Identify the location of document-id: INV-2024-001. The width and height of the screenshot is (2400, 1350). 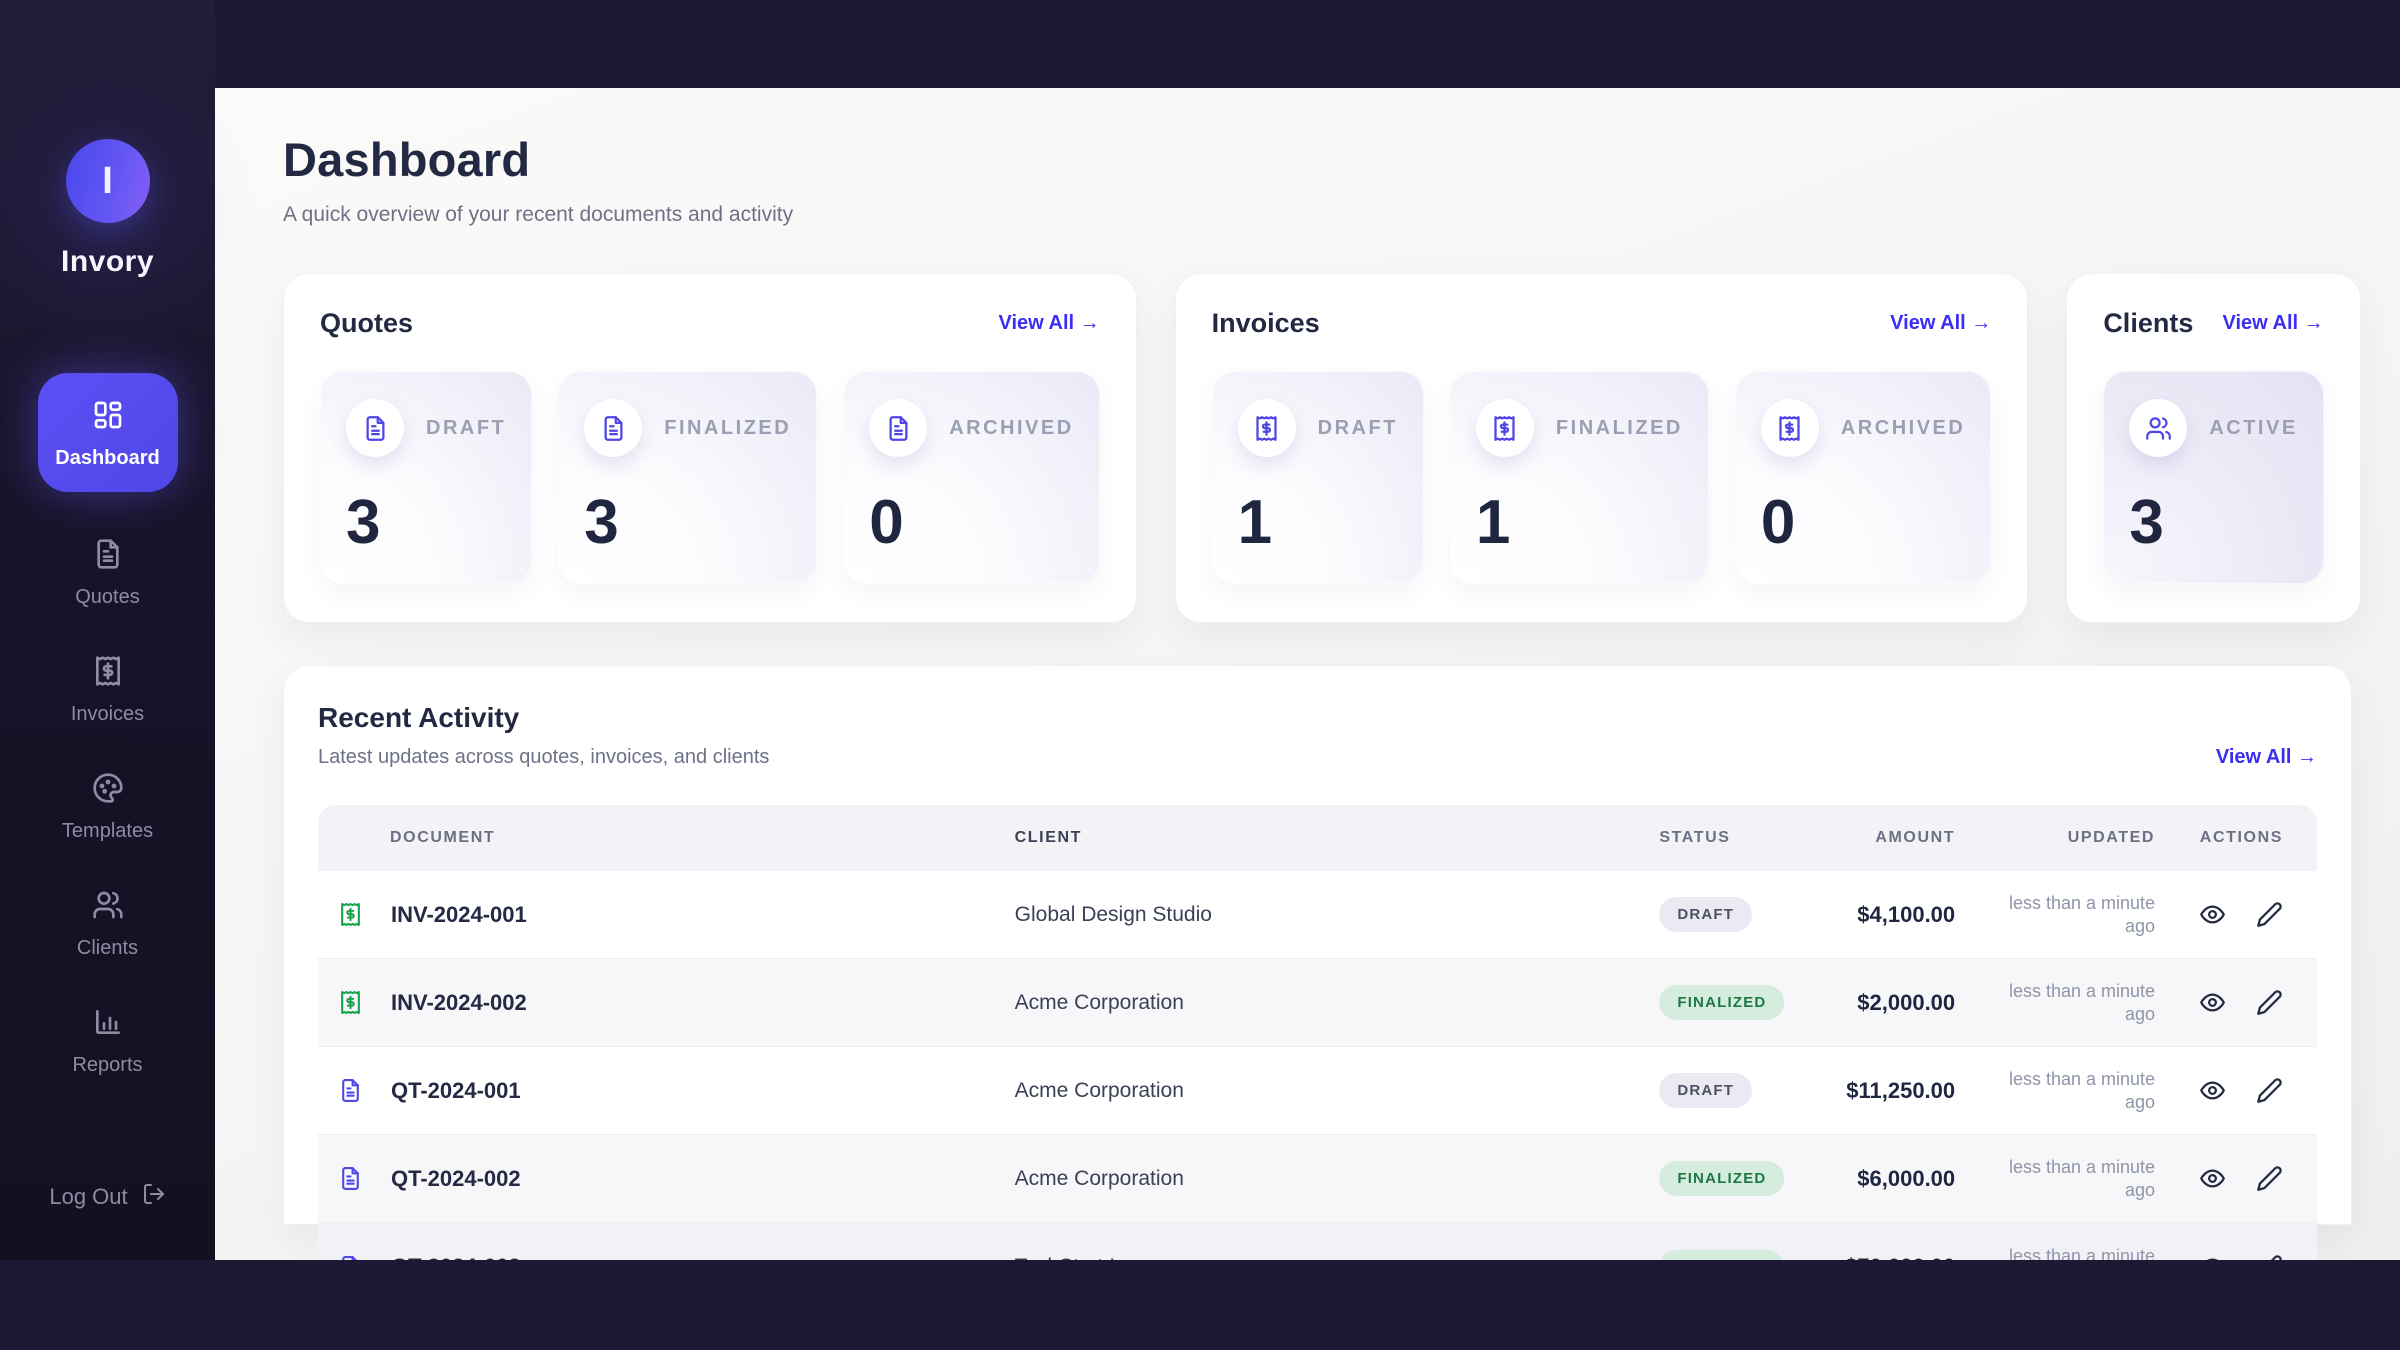
(459, 914).